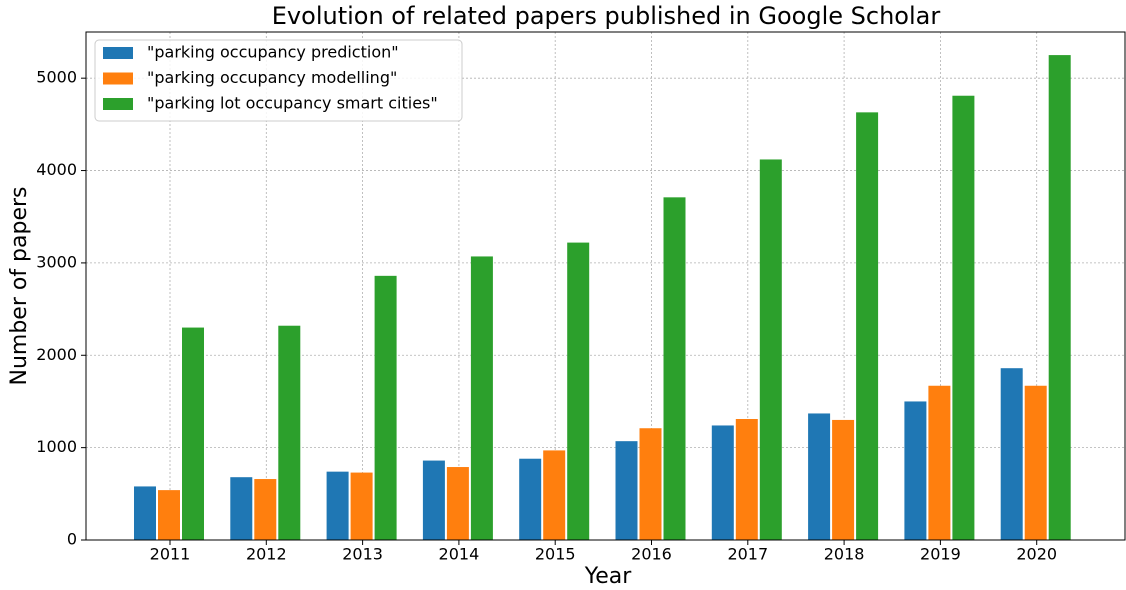 This screenshot has height=590, width=1126. I want to click on y-tick-label: 4000, so click(56, 169).